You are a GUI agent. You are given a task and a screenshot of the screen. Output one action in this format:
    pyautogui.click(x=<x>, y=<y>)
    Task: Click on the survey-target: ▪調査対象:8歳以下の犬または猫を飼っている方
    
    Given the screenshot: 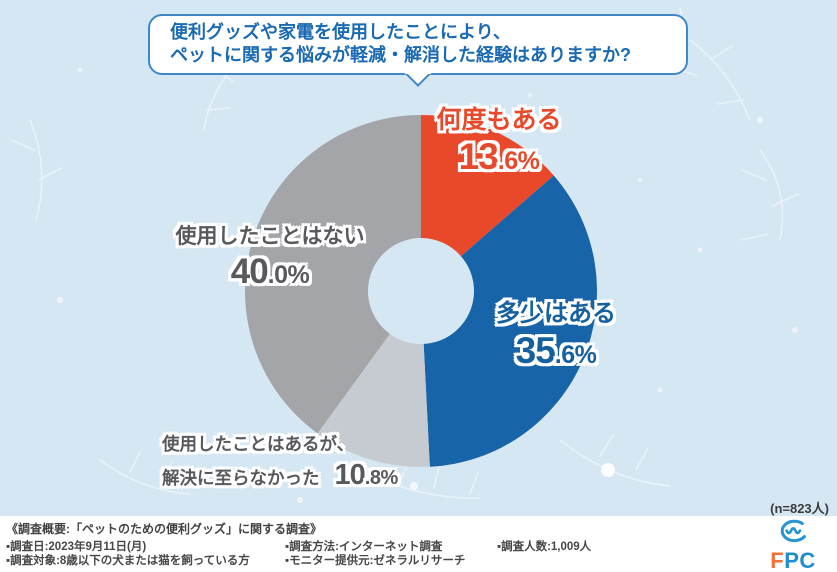 What is the action you would take?
    pyautogui.click(x=128, y=561)
    